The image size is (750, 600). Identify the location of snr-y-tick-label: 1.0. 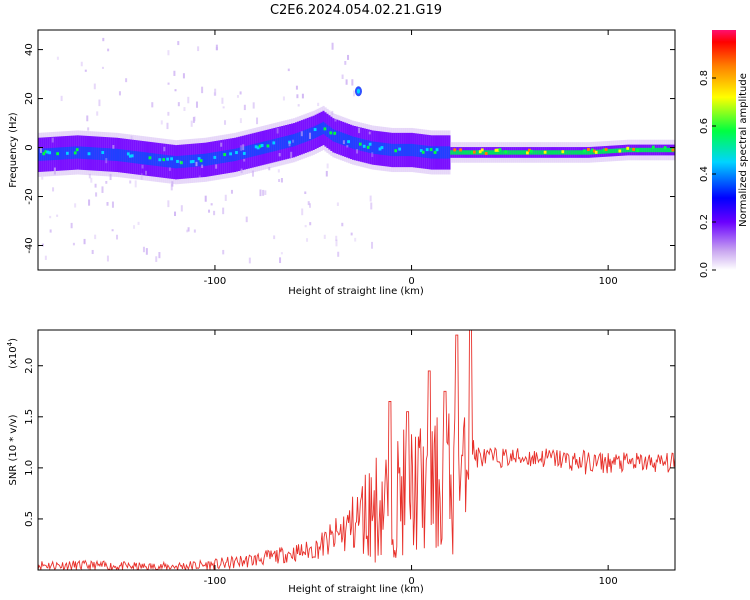
(29, 468).